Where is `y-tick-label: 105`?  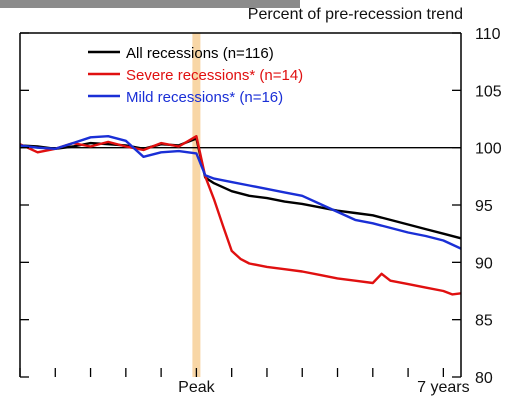 y-tick-label: 105 is located at coordinates (488, 91).